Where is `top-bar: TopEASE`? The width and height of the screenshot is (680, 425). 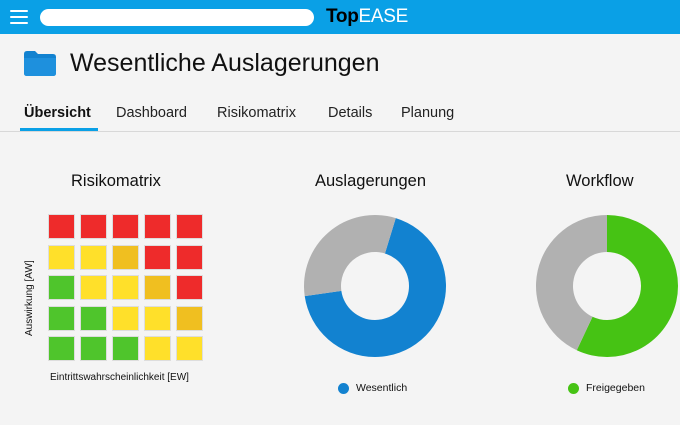
top-bar: TopEASE is located at coordinates (340, 17).